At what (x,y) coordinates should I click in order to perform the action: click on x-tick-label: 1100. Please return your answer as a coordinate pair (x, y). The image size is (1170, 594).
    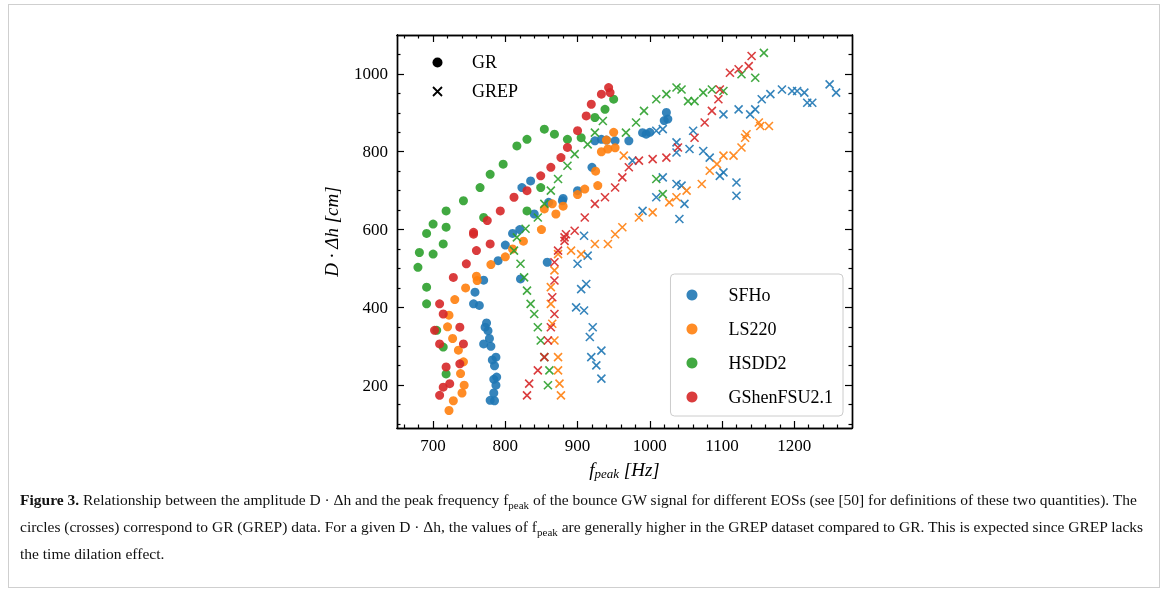
    Looking at the image, I should click on (722, 445).